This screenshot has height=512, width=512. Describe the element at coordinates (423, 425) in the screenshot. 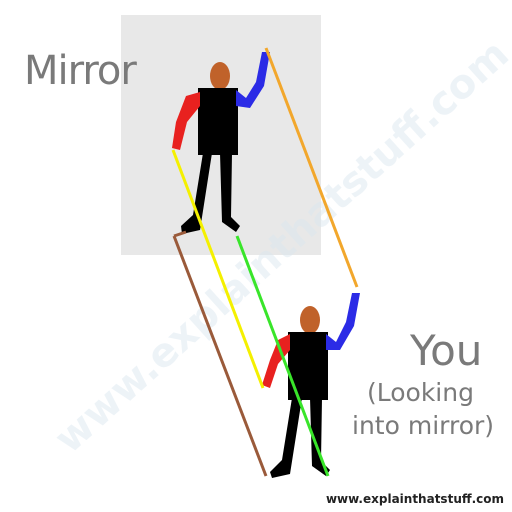

I see `you-subtitle-line2: into mirror)` at that location.